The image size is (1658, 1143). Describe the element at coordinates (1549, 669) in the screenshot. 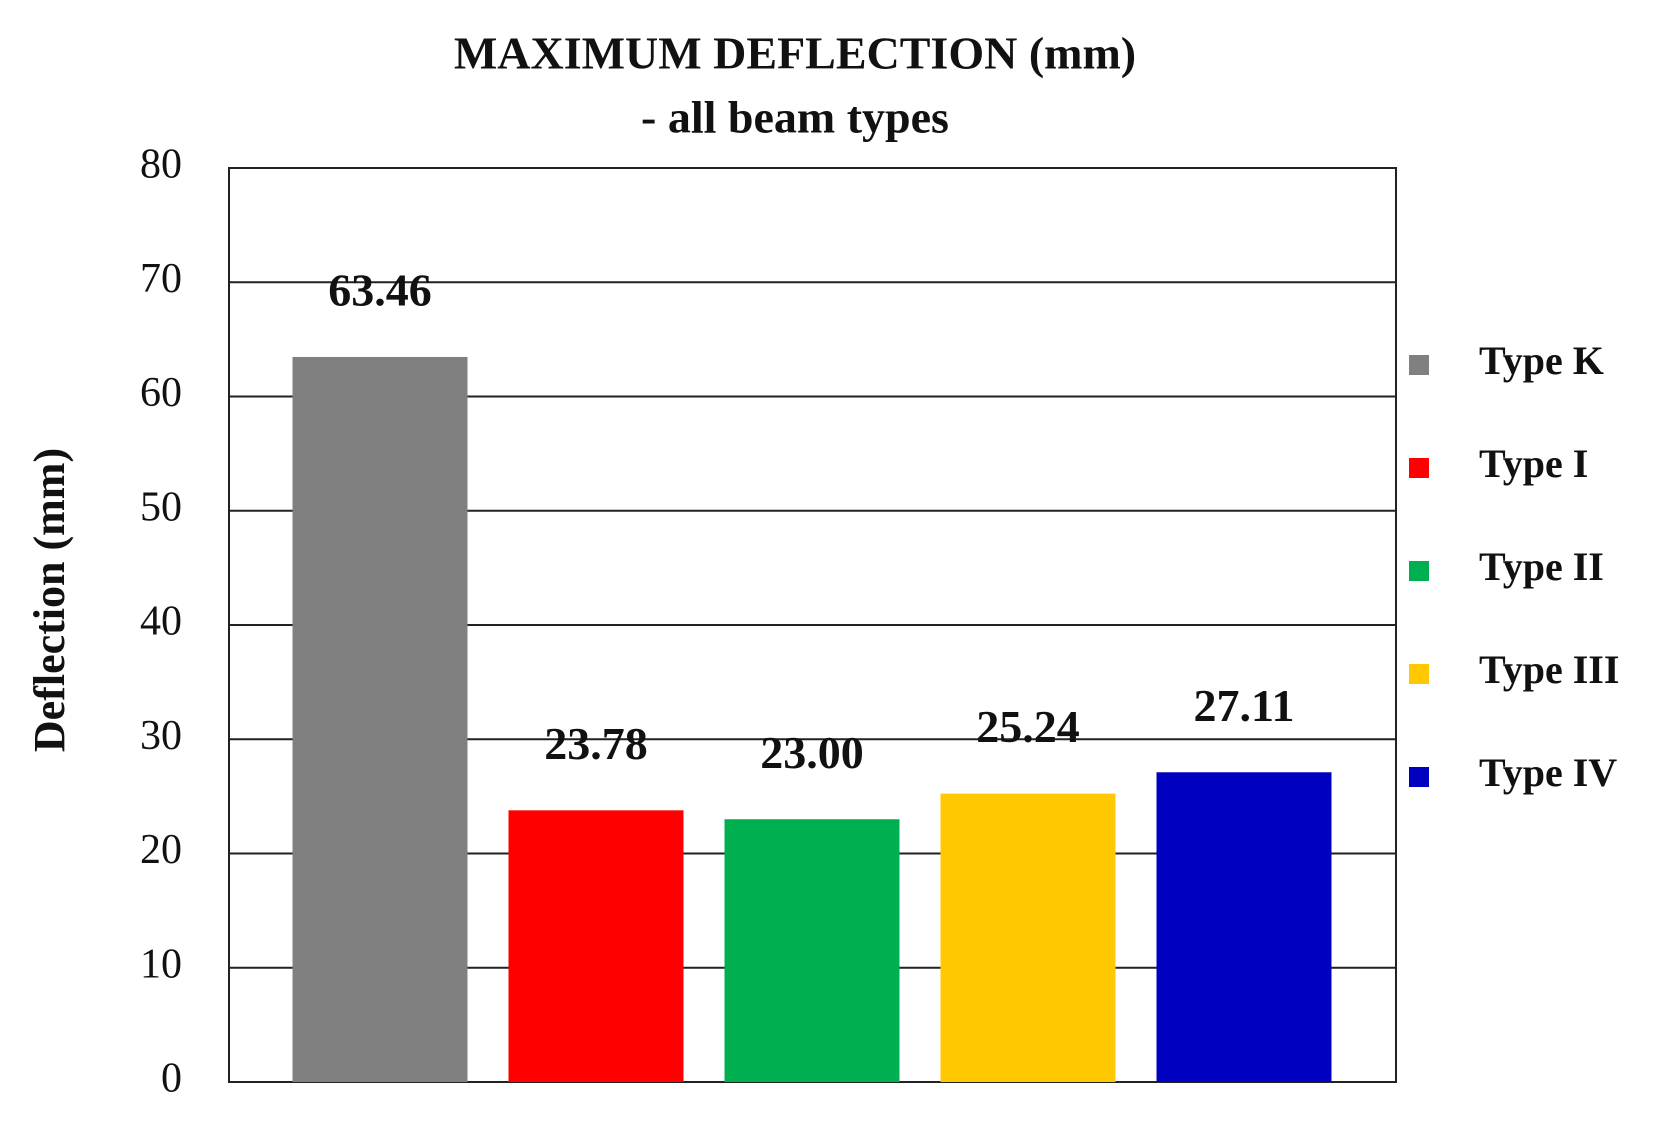

I see `legend-label: Type III` at that location.